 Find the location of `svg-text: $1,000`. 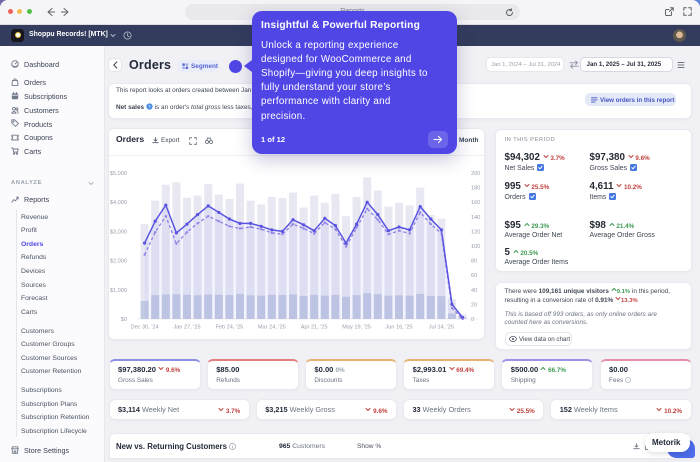

svg-text: $1,000 is located at coordinates (118, 291).